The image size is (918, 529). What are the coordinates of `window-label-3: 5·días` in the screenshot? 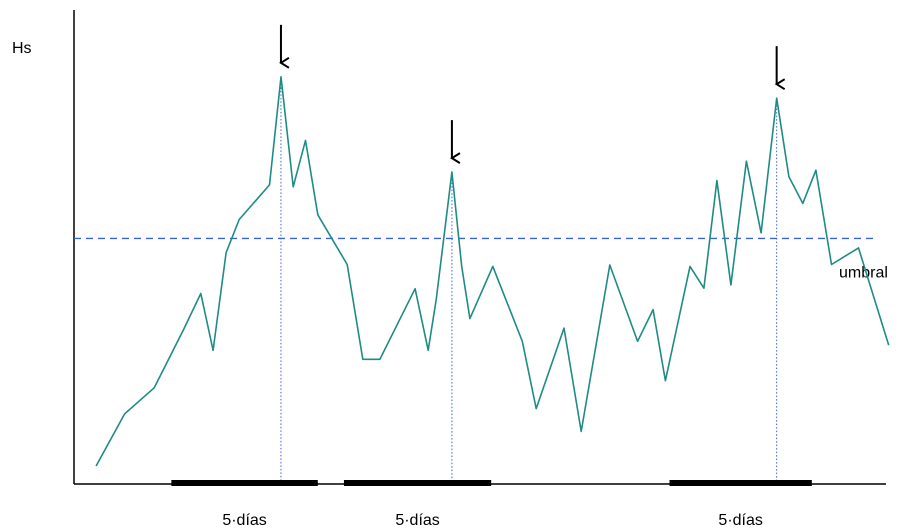 It's located at (740, 520).